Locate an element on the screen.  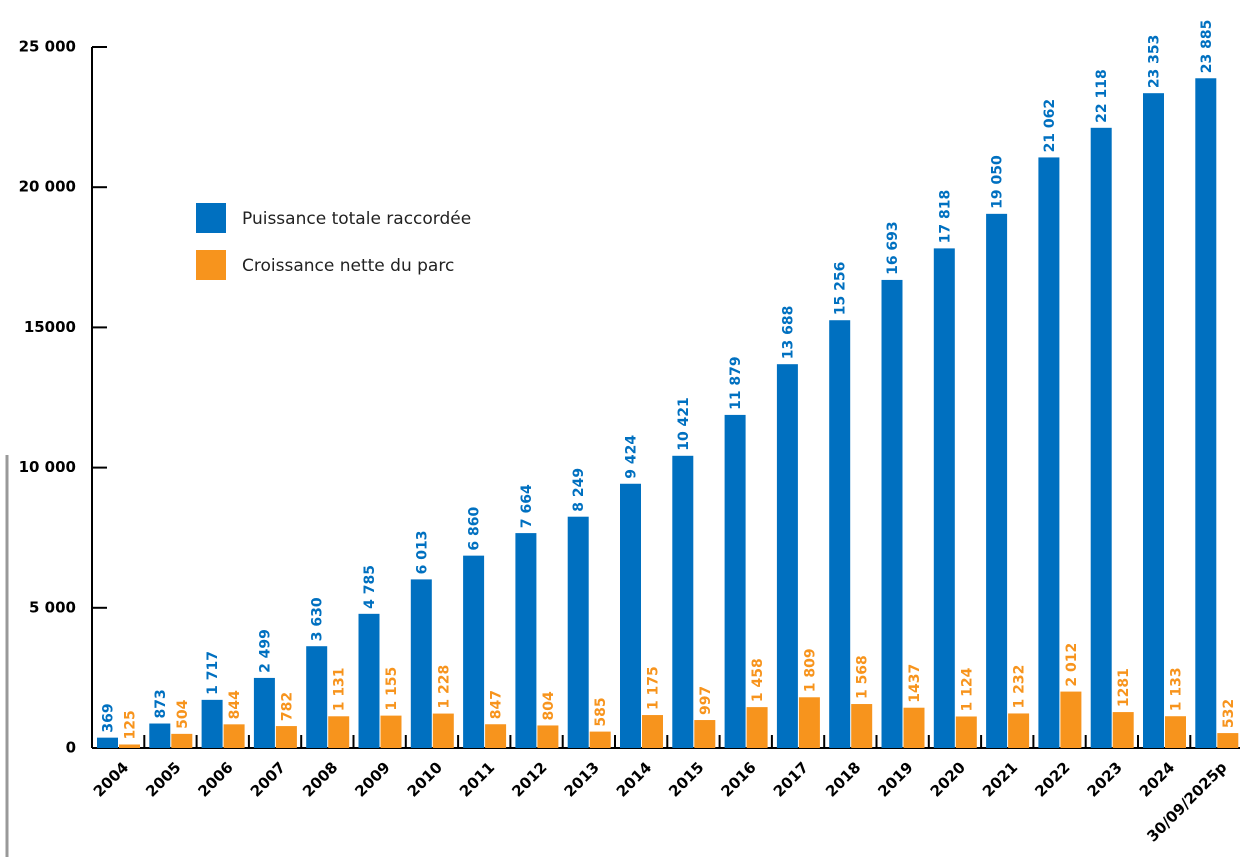
value-label: 10 421 is located at coordinates (684, 424).